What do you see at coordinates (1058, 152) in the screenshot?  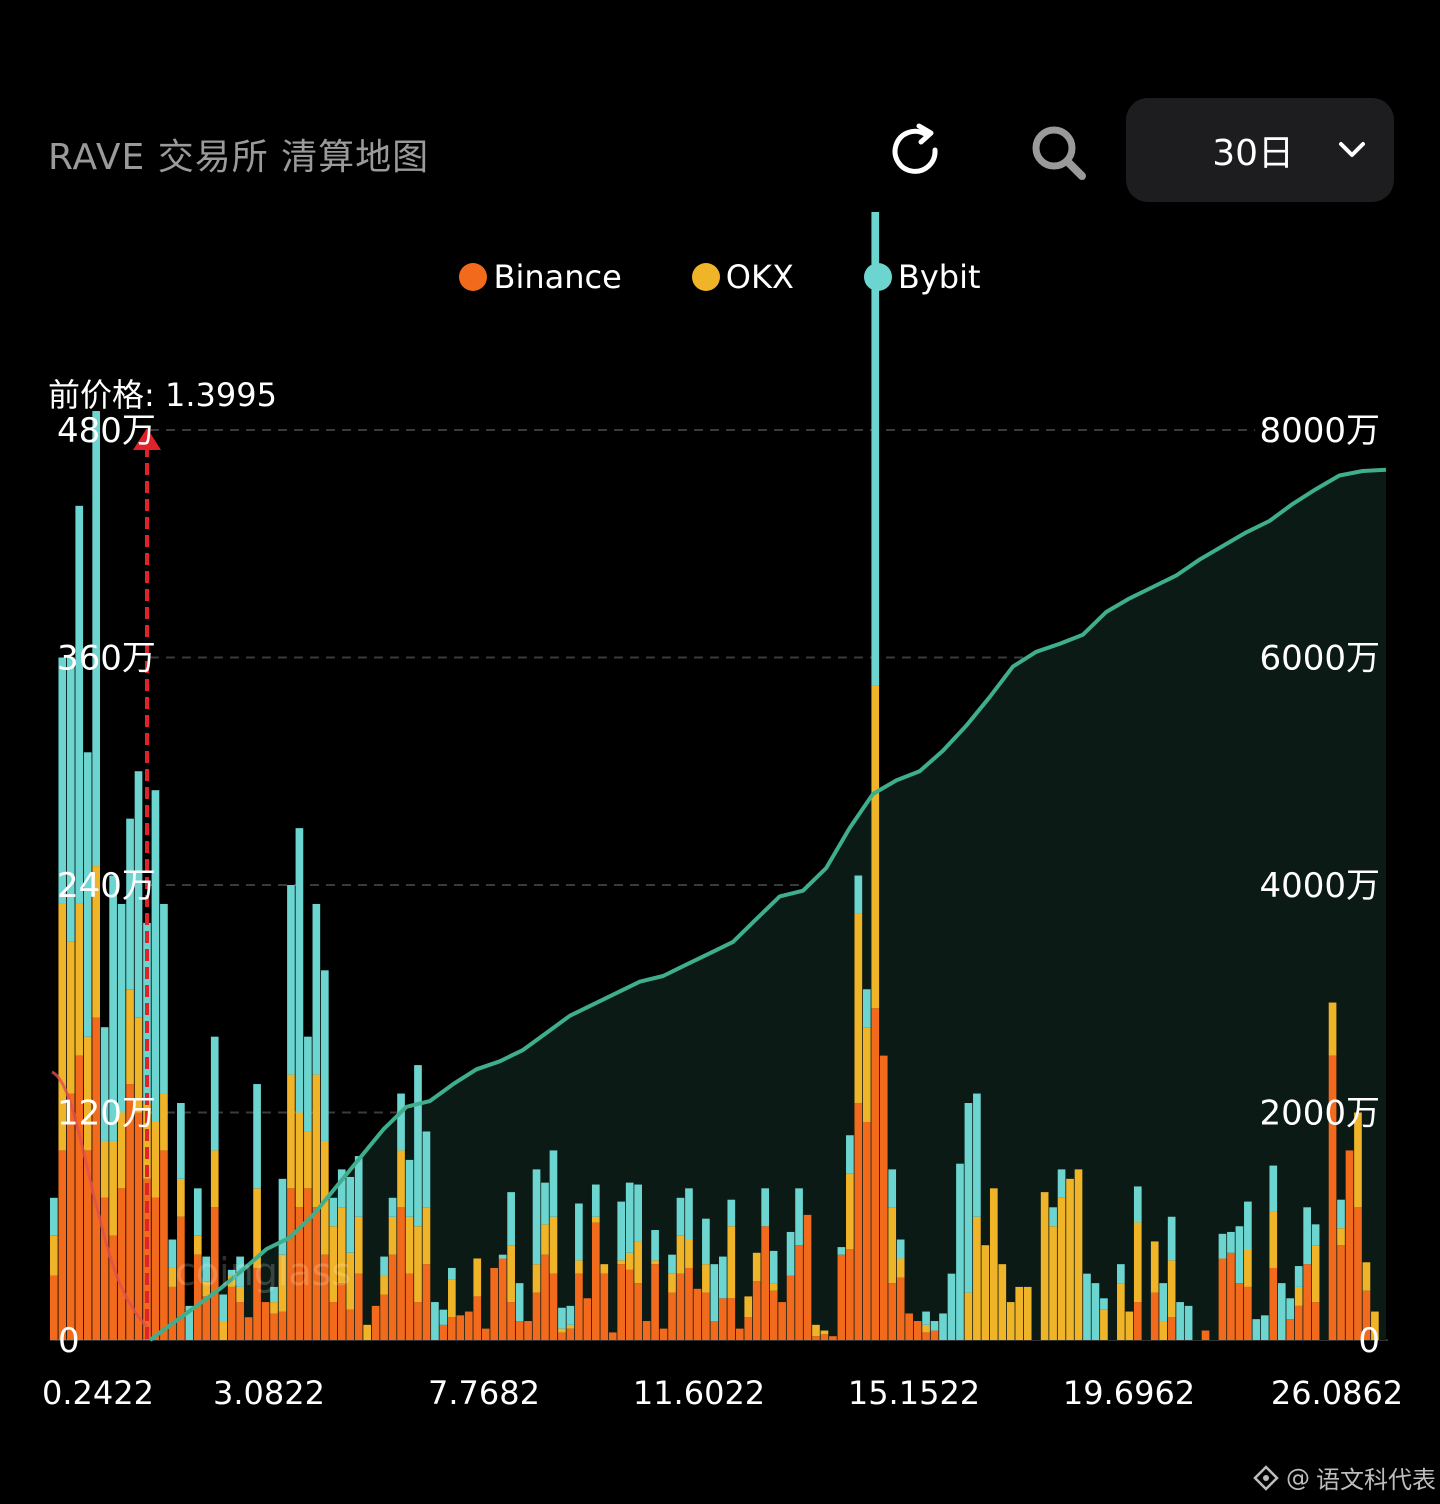 I see `search-icon` at bounding box center [1058, 152].